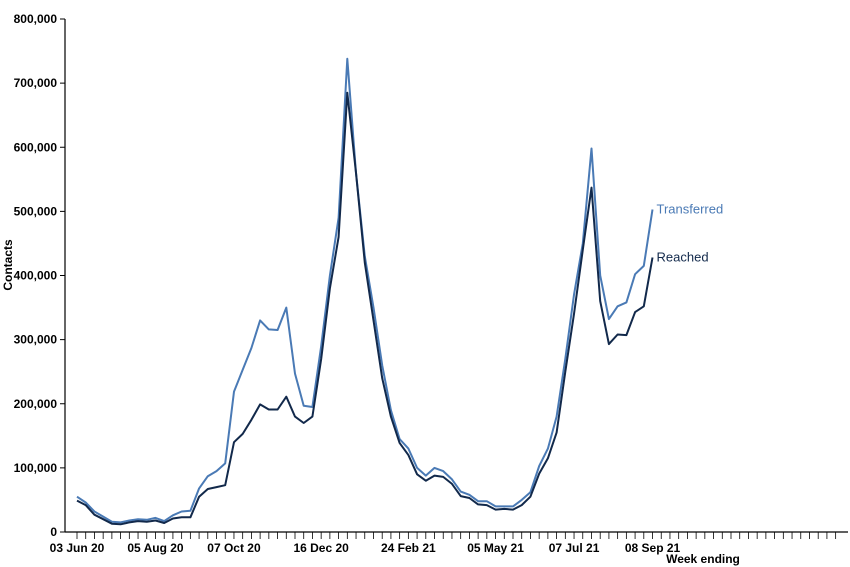 Image resolution: width=850 pixels, height=567 pixels. Describe the element at coordinates (408, 548) in the screenshot. I see `x-tick-label: 24 Feb 21` at that location.